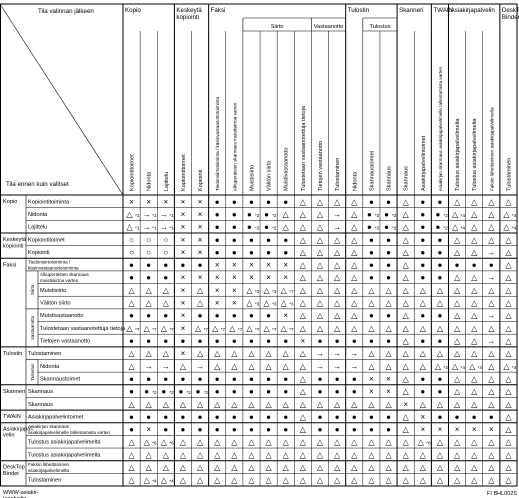  What do you see at coordinates (234, 227) in the screenshot?
I see `cell-2-6: ●` at bounding box center [234, 227].